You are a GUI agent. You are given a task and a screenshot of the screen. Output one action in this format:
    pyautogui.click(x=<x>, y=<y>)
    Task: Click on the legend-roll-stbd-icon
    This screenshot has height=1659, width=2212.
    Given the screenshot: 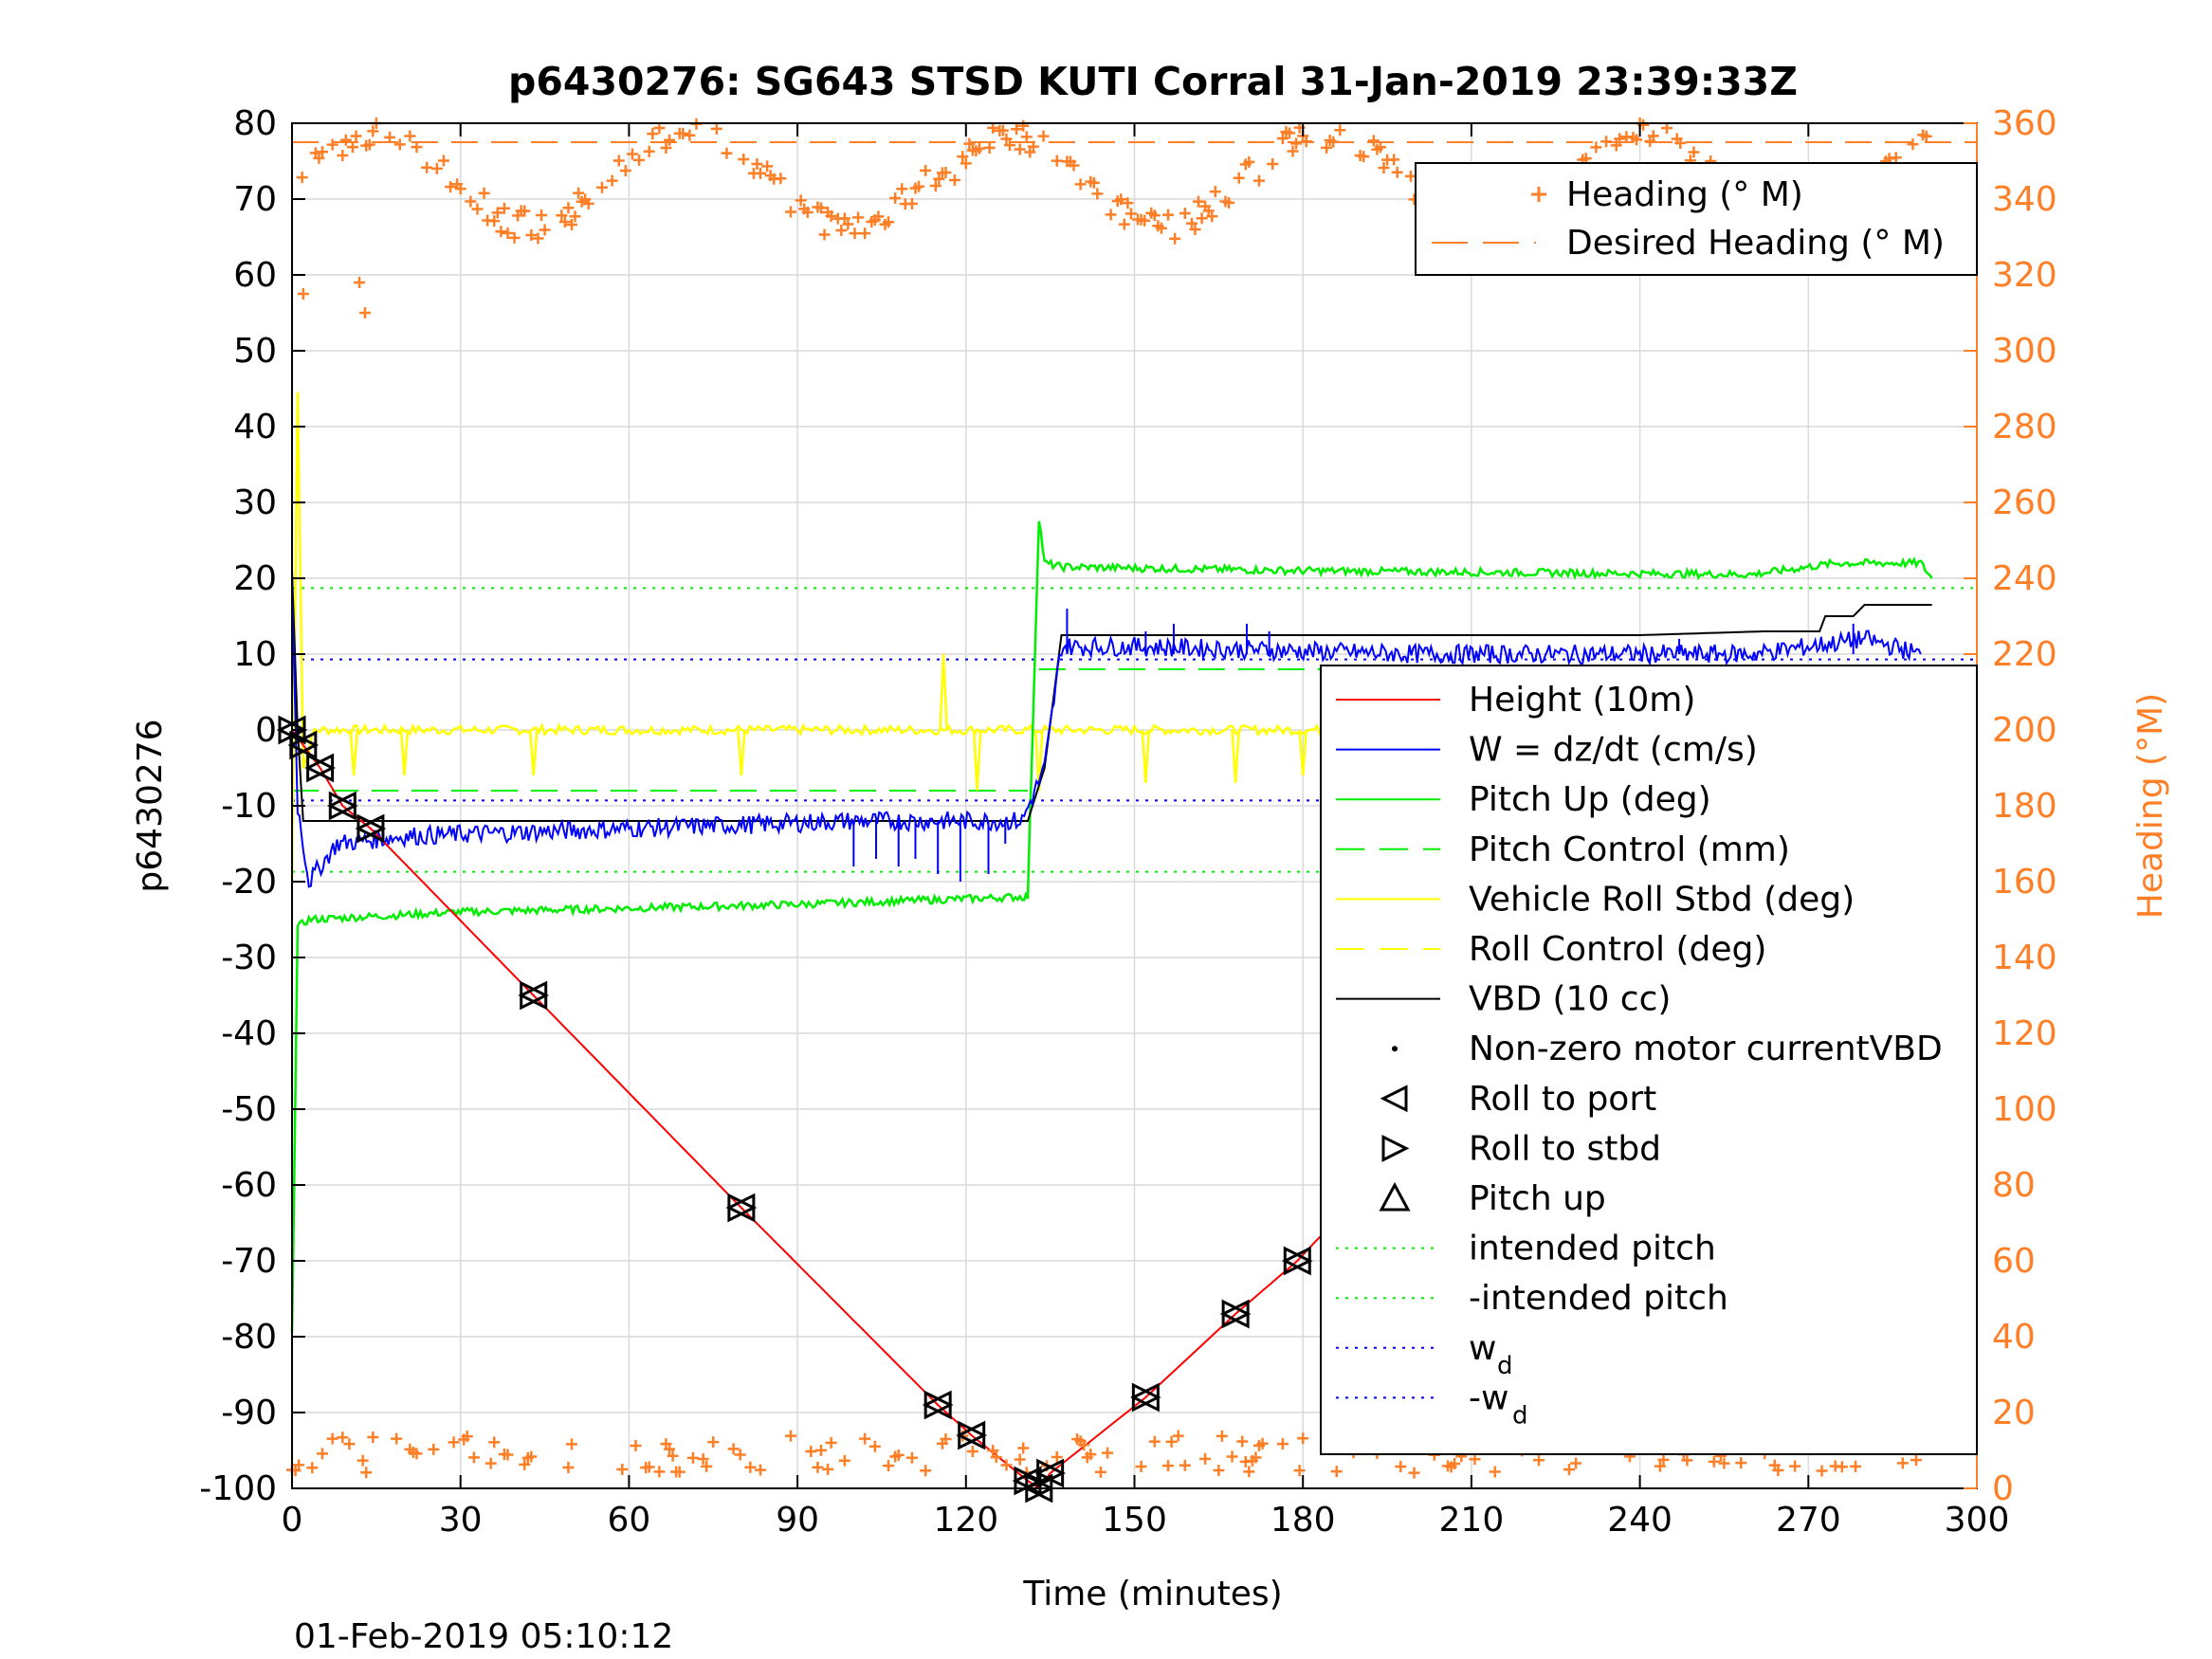 What is the action you would take?
    pyautogui.click(x=1395, y=1148)
    